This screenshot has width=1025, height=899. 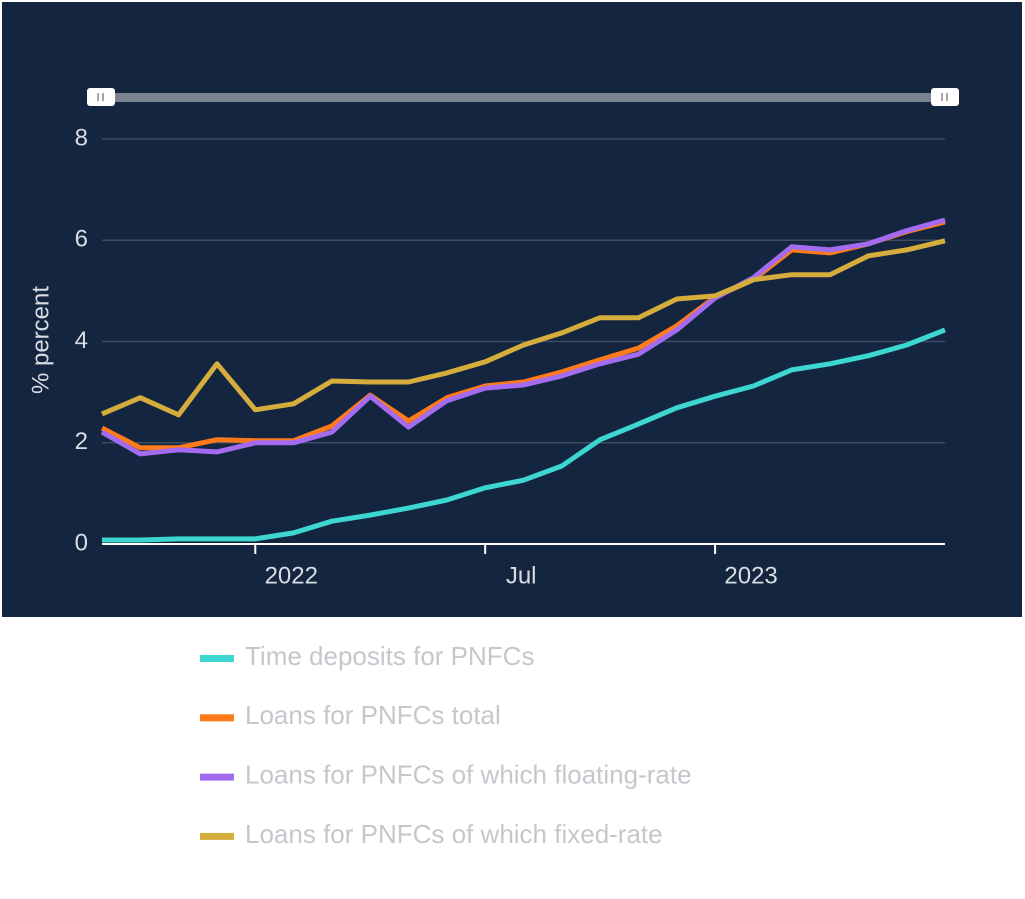 I want to click on range-slider-track, so click(x=522, y=97).